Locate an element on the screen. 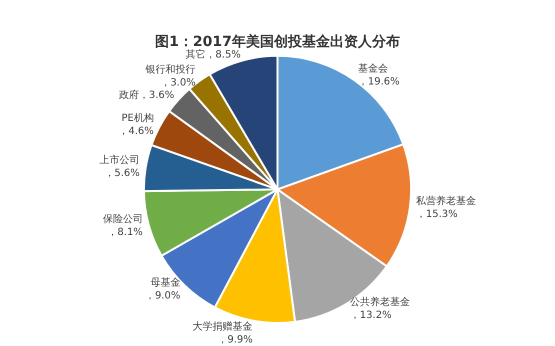 This screenshot has width=555, height=346. data-label: ，13.2% is located at coordinates (371, 315).